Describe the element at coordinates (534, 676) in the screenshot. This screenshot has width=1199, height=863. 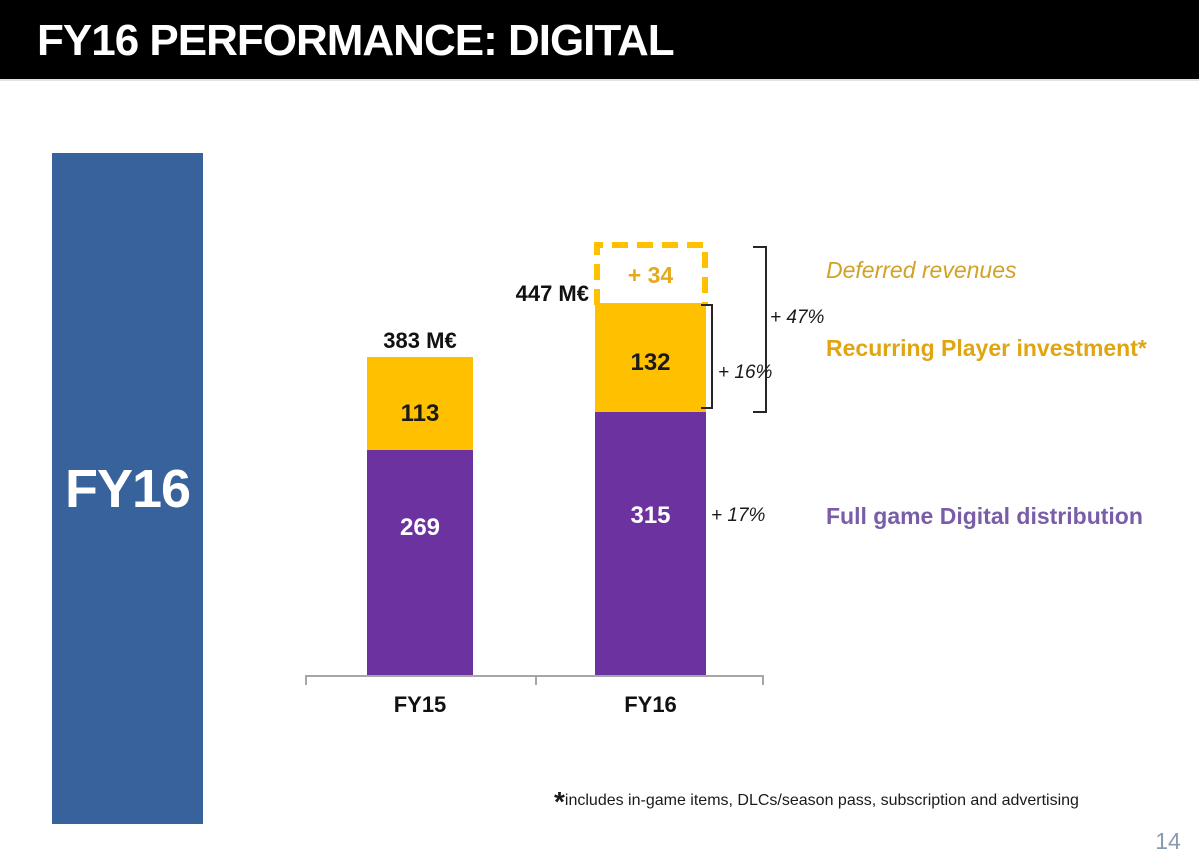
I see `x-axis-line` at that location.